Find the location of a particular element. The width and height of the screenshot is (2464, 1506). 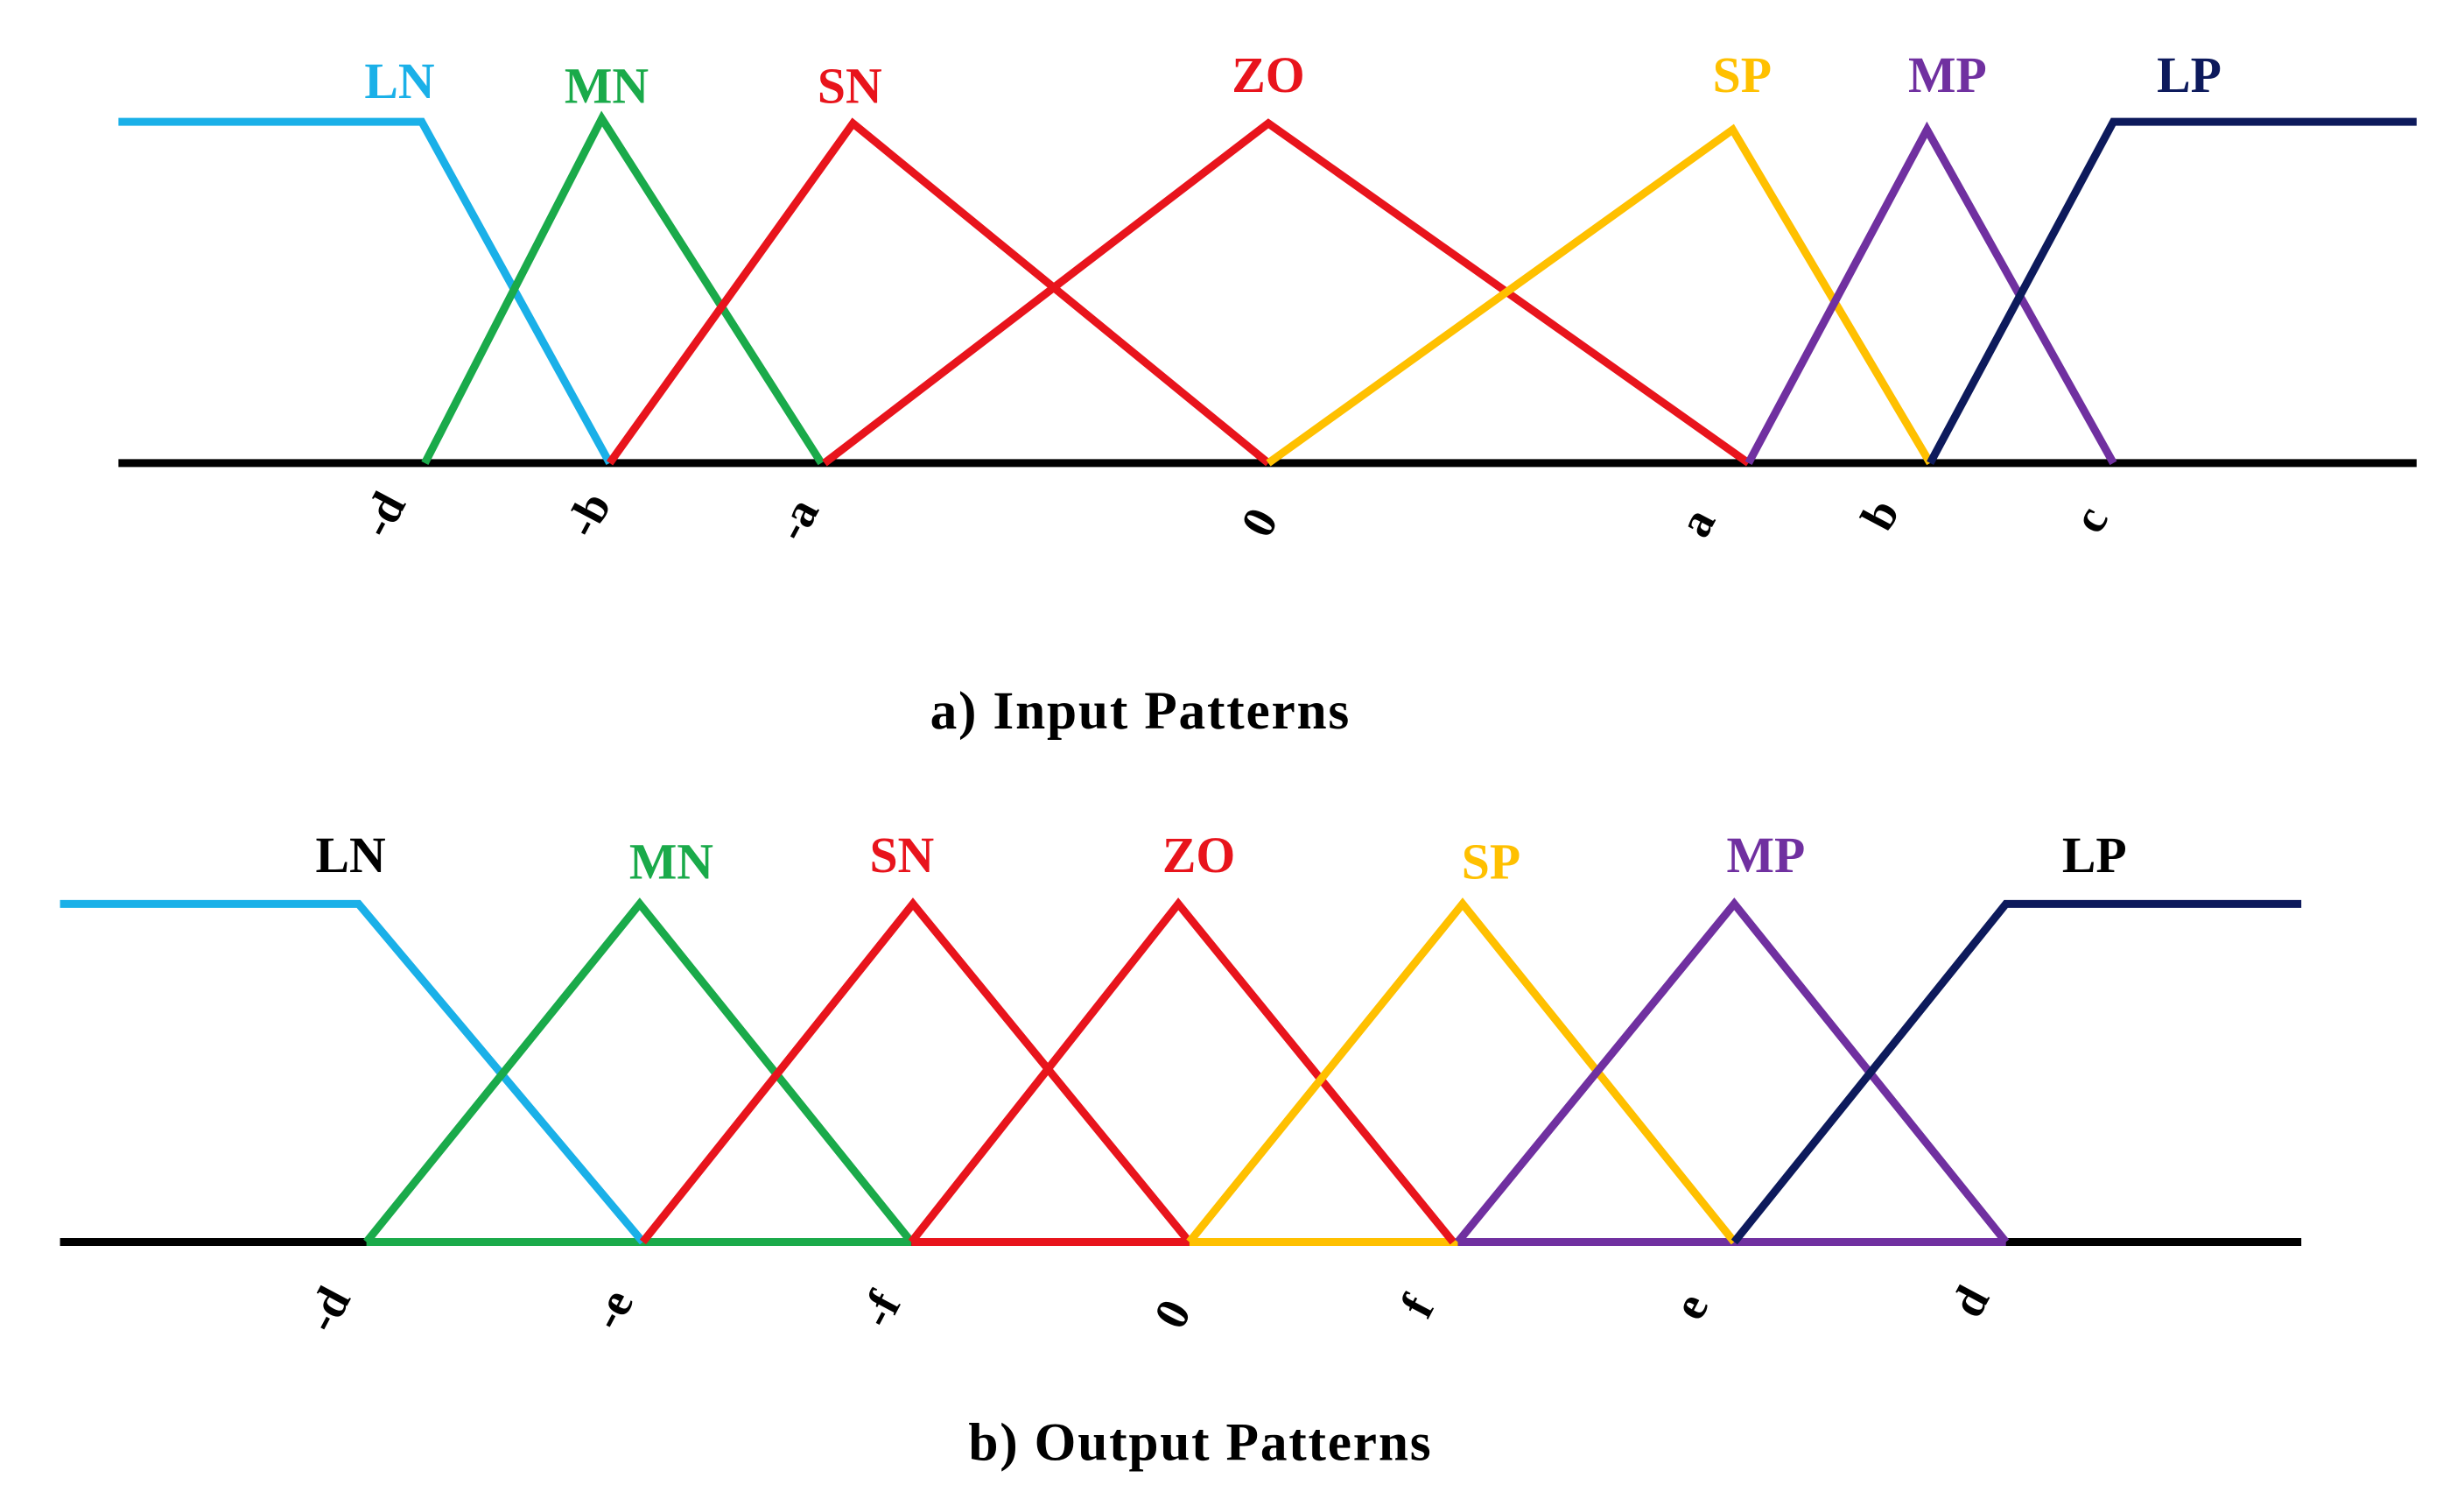

tick-label: a is located at coordinates (1697, 522).